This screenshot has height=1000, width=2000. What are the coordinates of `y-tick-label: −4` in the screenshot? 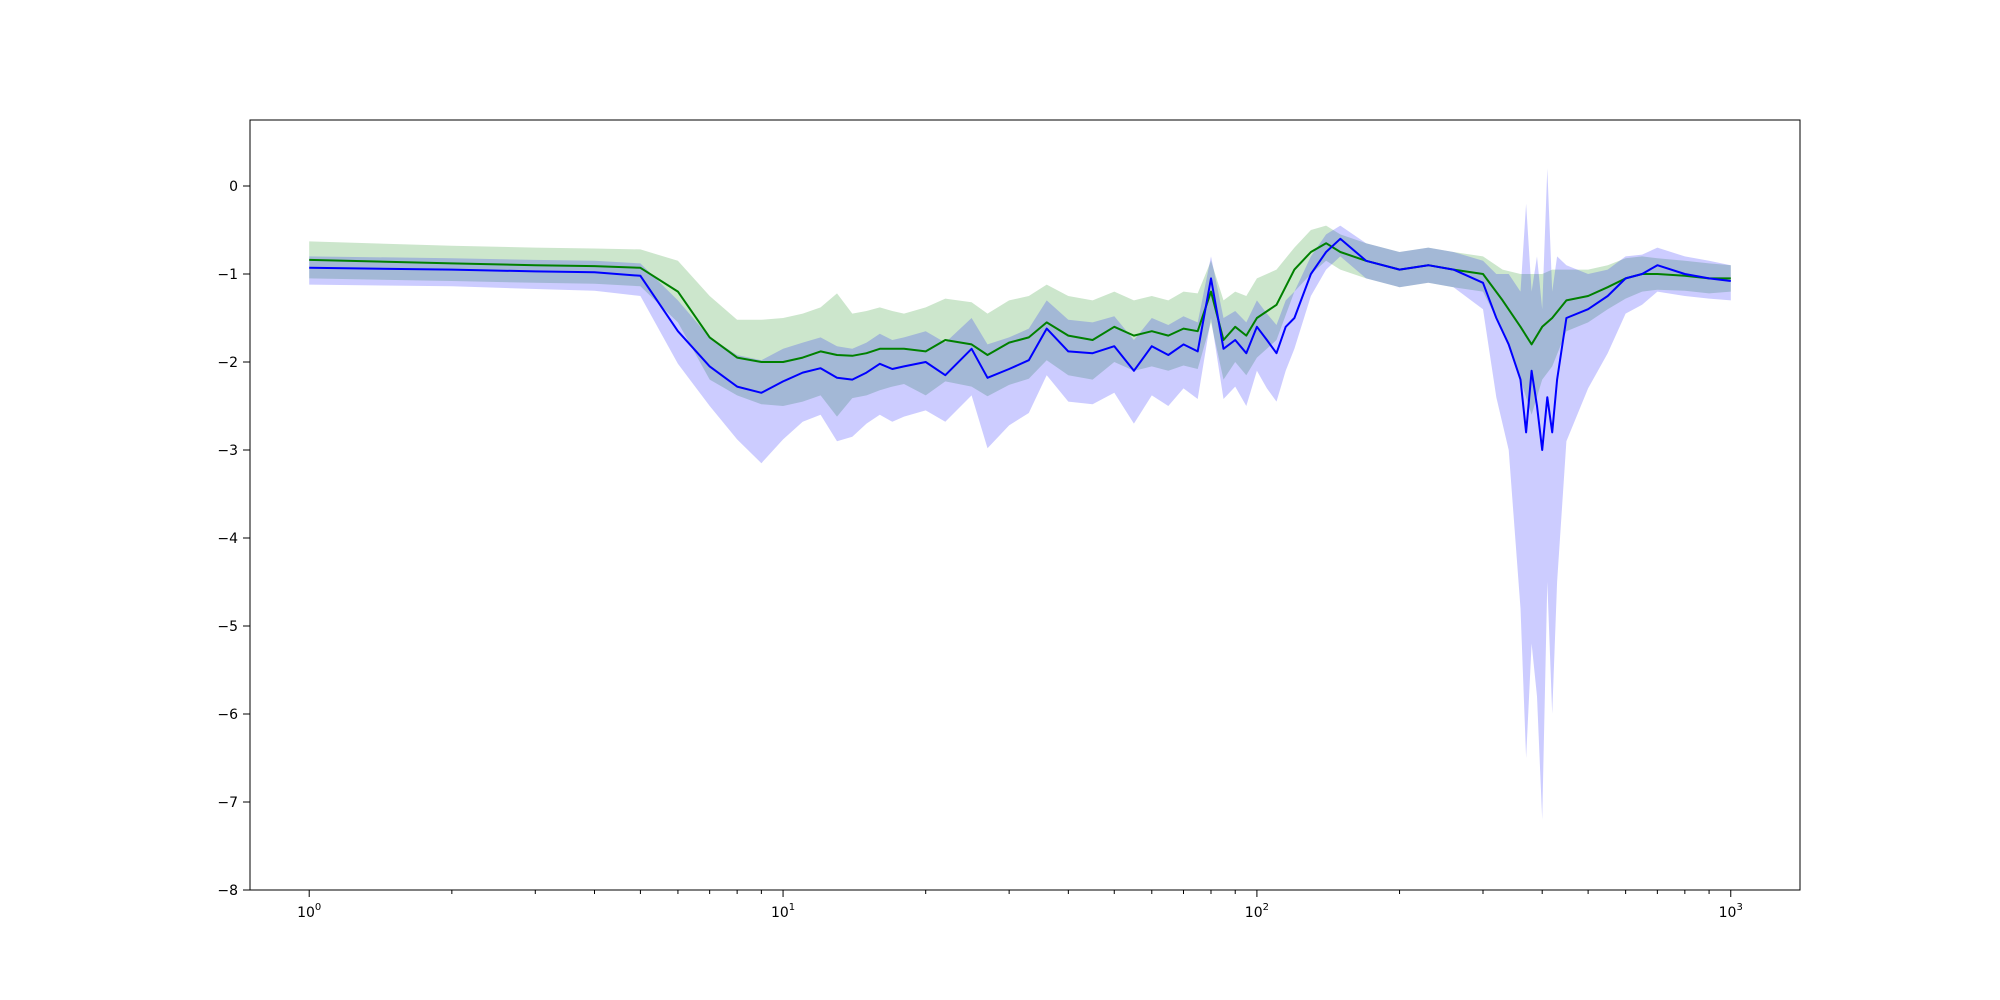 It's located at (227, 539).